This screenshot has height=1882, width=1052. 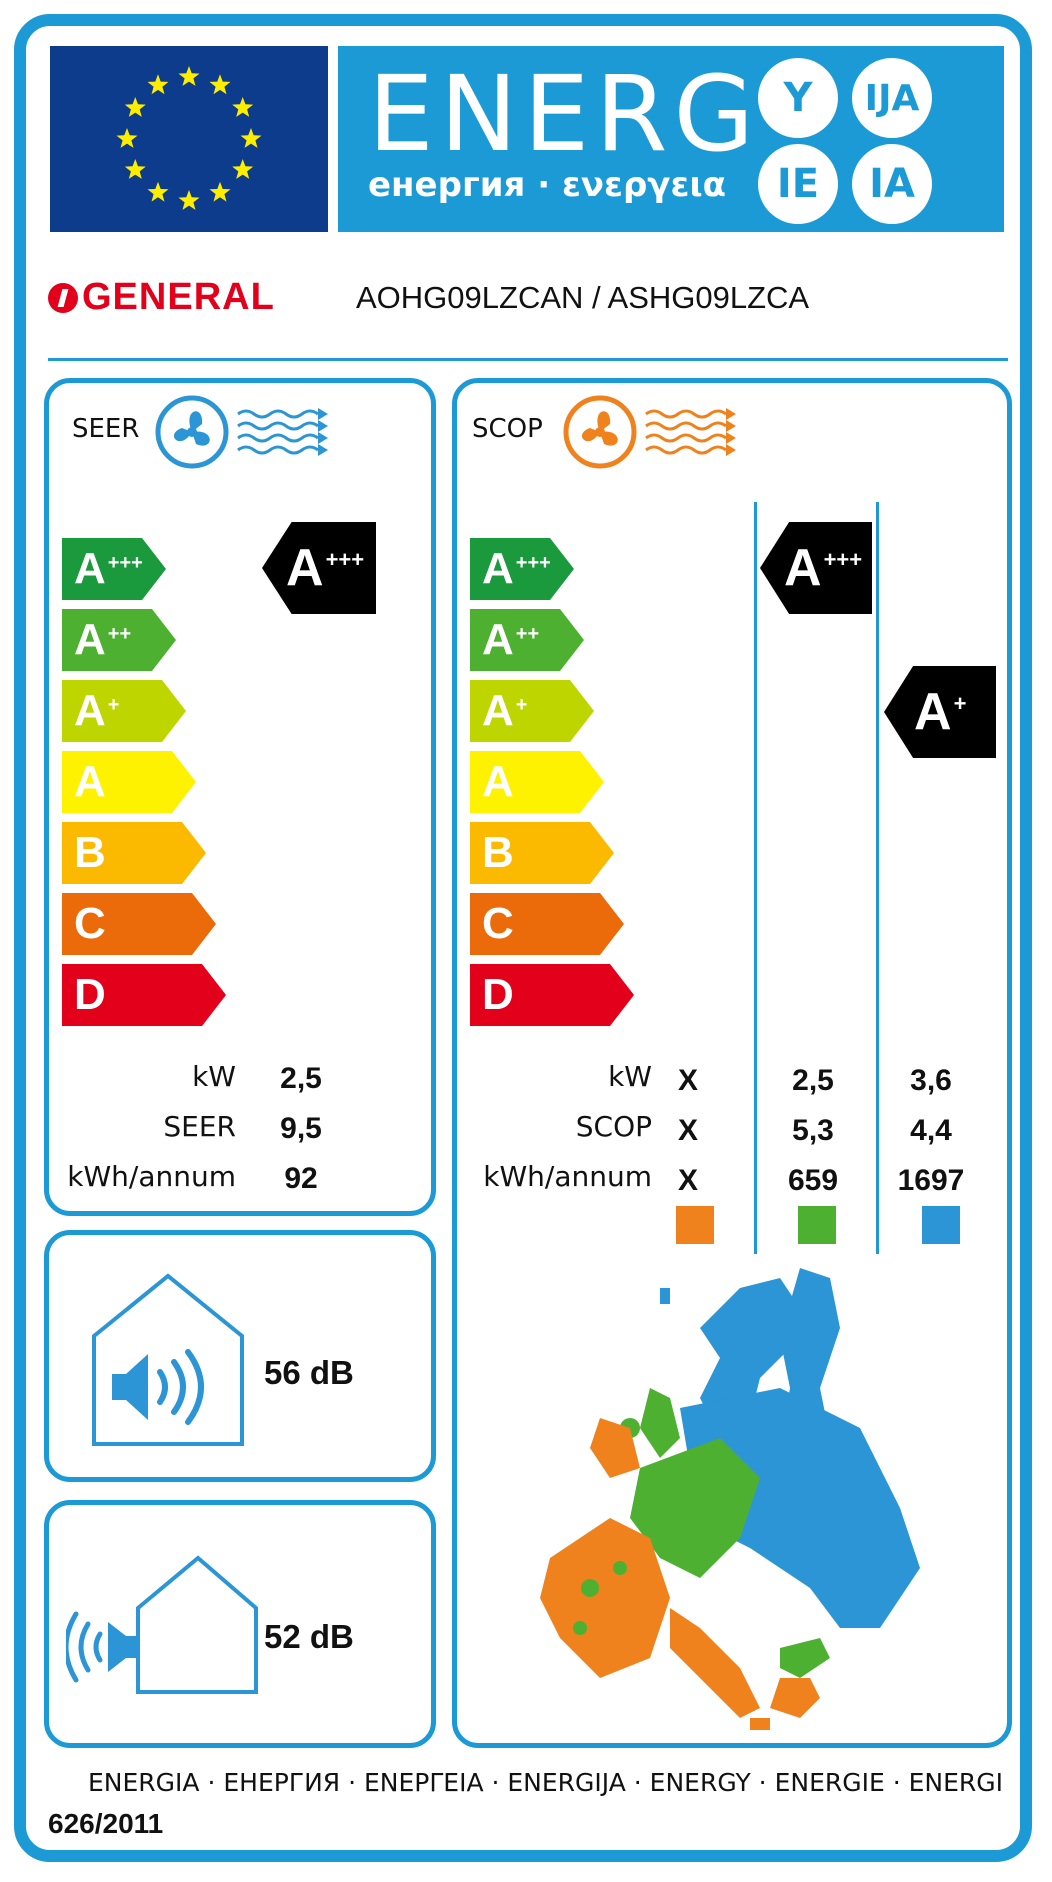 I want to click on scop-class-arrow: C, so click(x=547, y=924).